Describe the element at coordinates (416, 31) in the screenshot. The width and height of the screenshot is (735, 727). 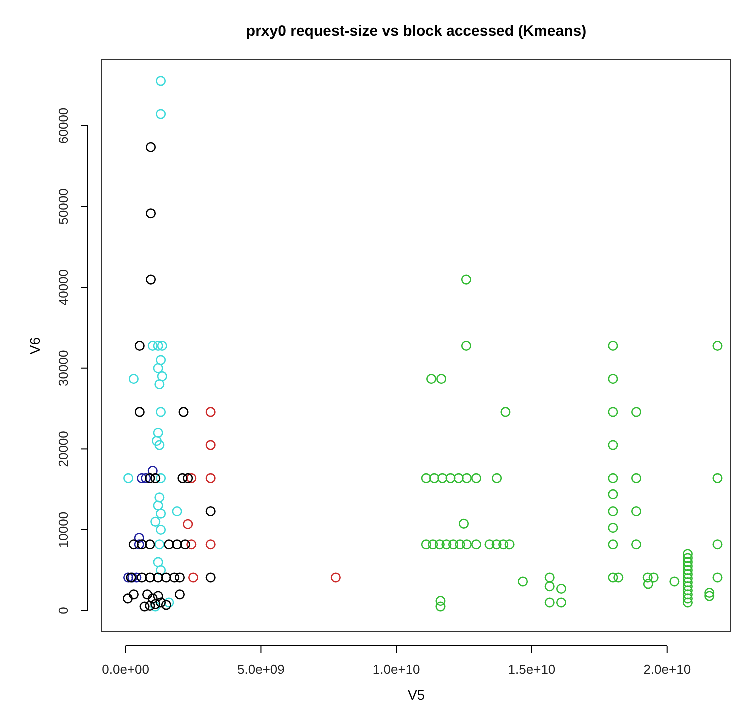
I see `chart-title: prxy0 request-size vs block accessed (Kmeans)` at that location.